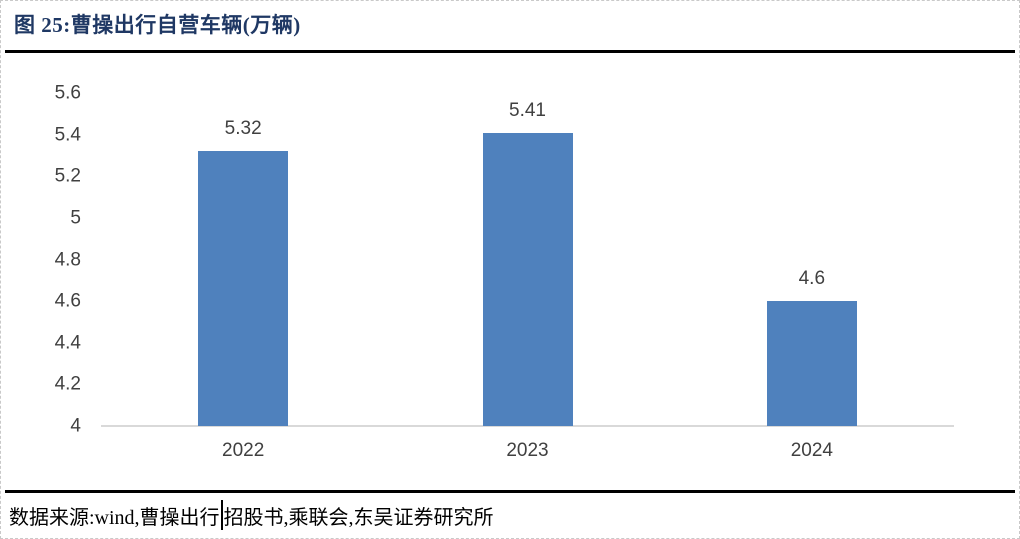 This screenshot has height=539, width=1020. I want to click on bottom-divider-line, so click(510, 491).